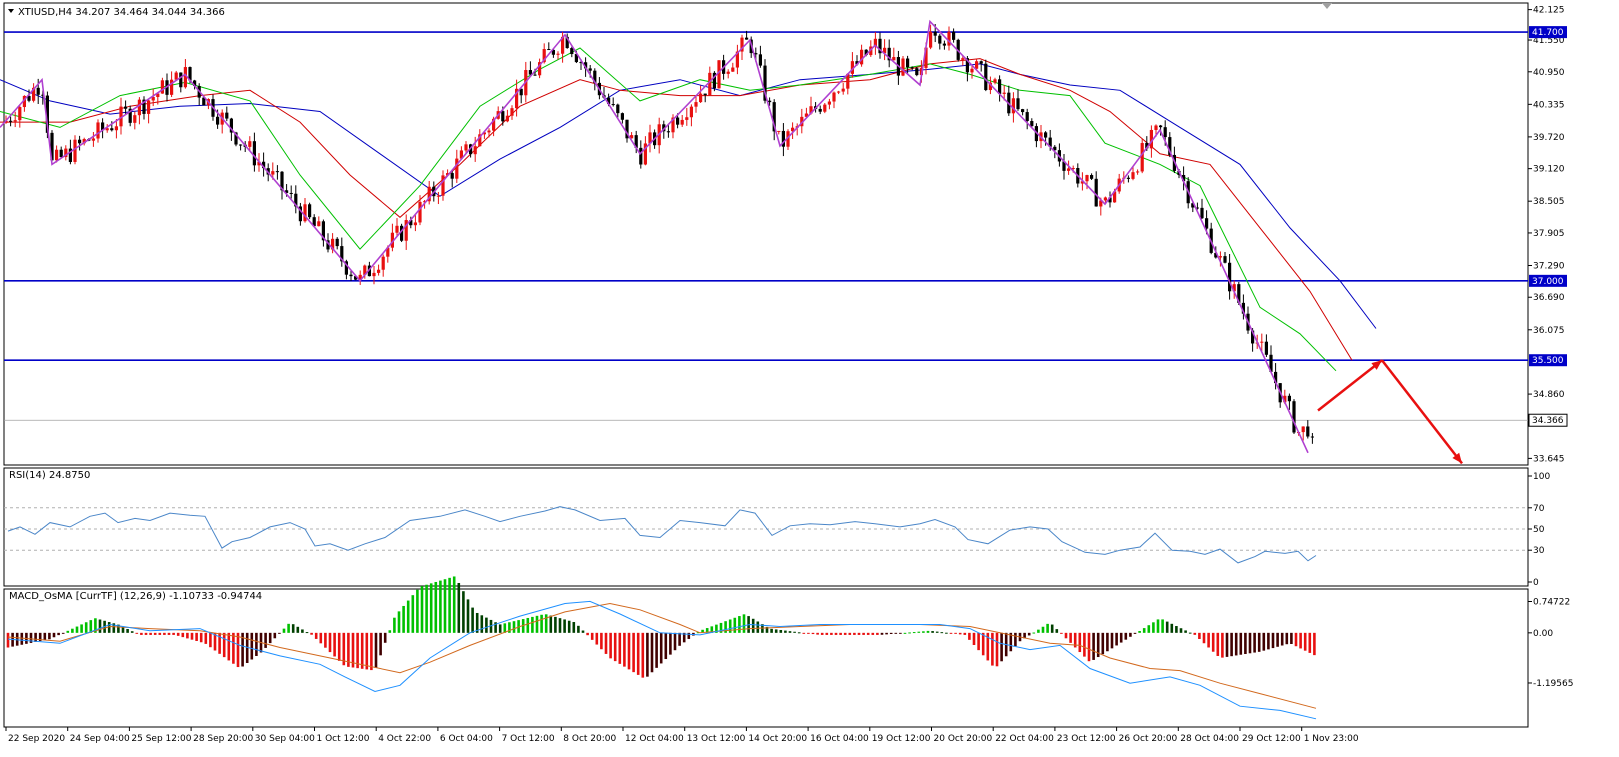  Describe the element at coordinates (11, 11) in the screenshot. I see `dropdown-triangle-icon` at that location.